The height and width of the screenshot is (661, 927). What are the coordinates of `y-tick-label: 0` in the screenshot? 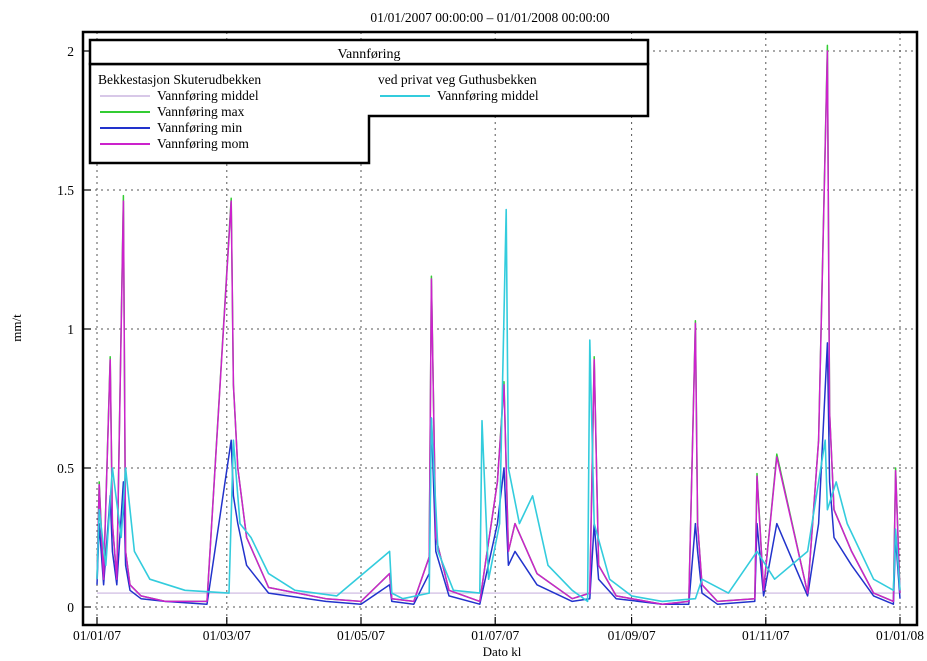 It's located at (70, 607).